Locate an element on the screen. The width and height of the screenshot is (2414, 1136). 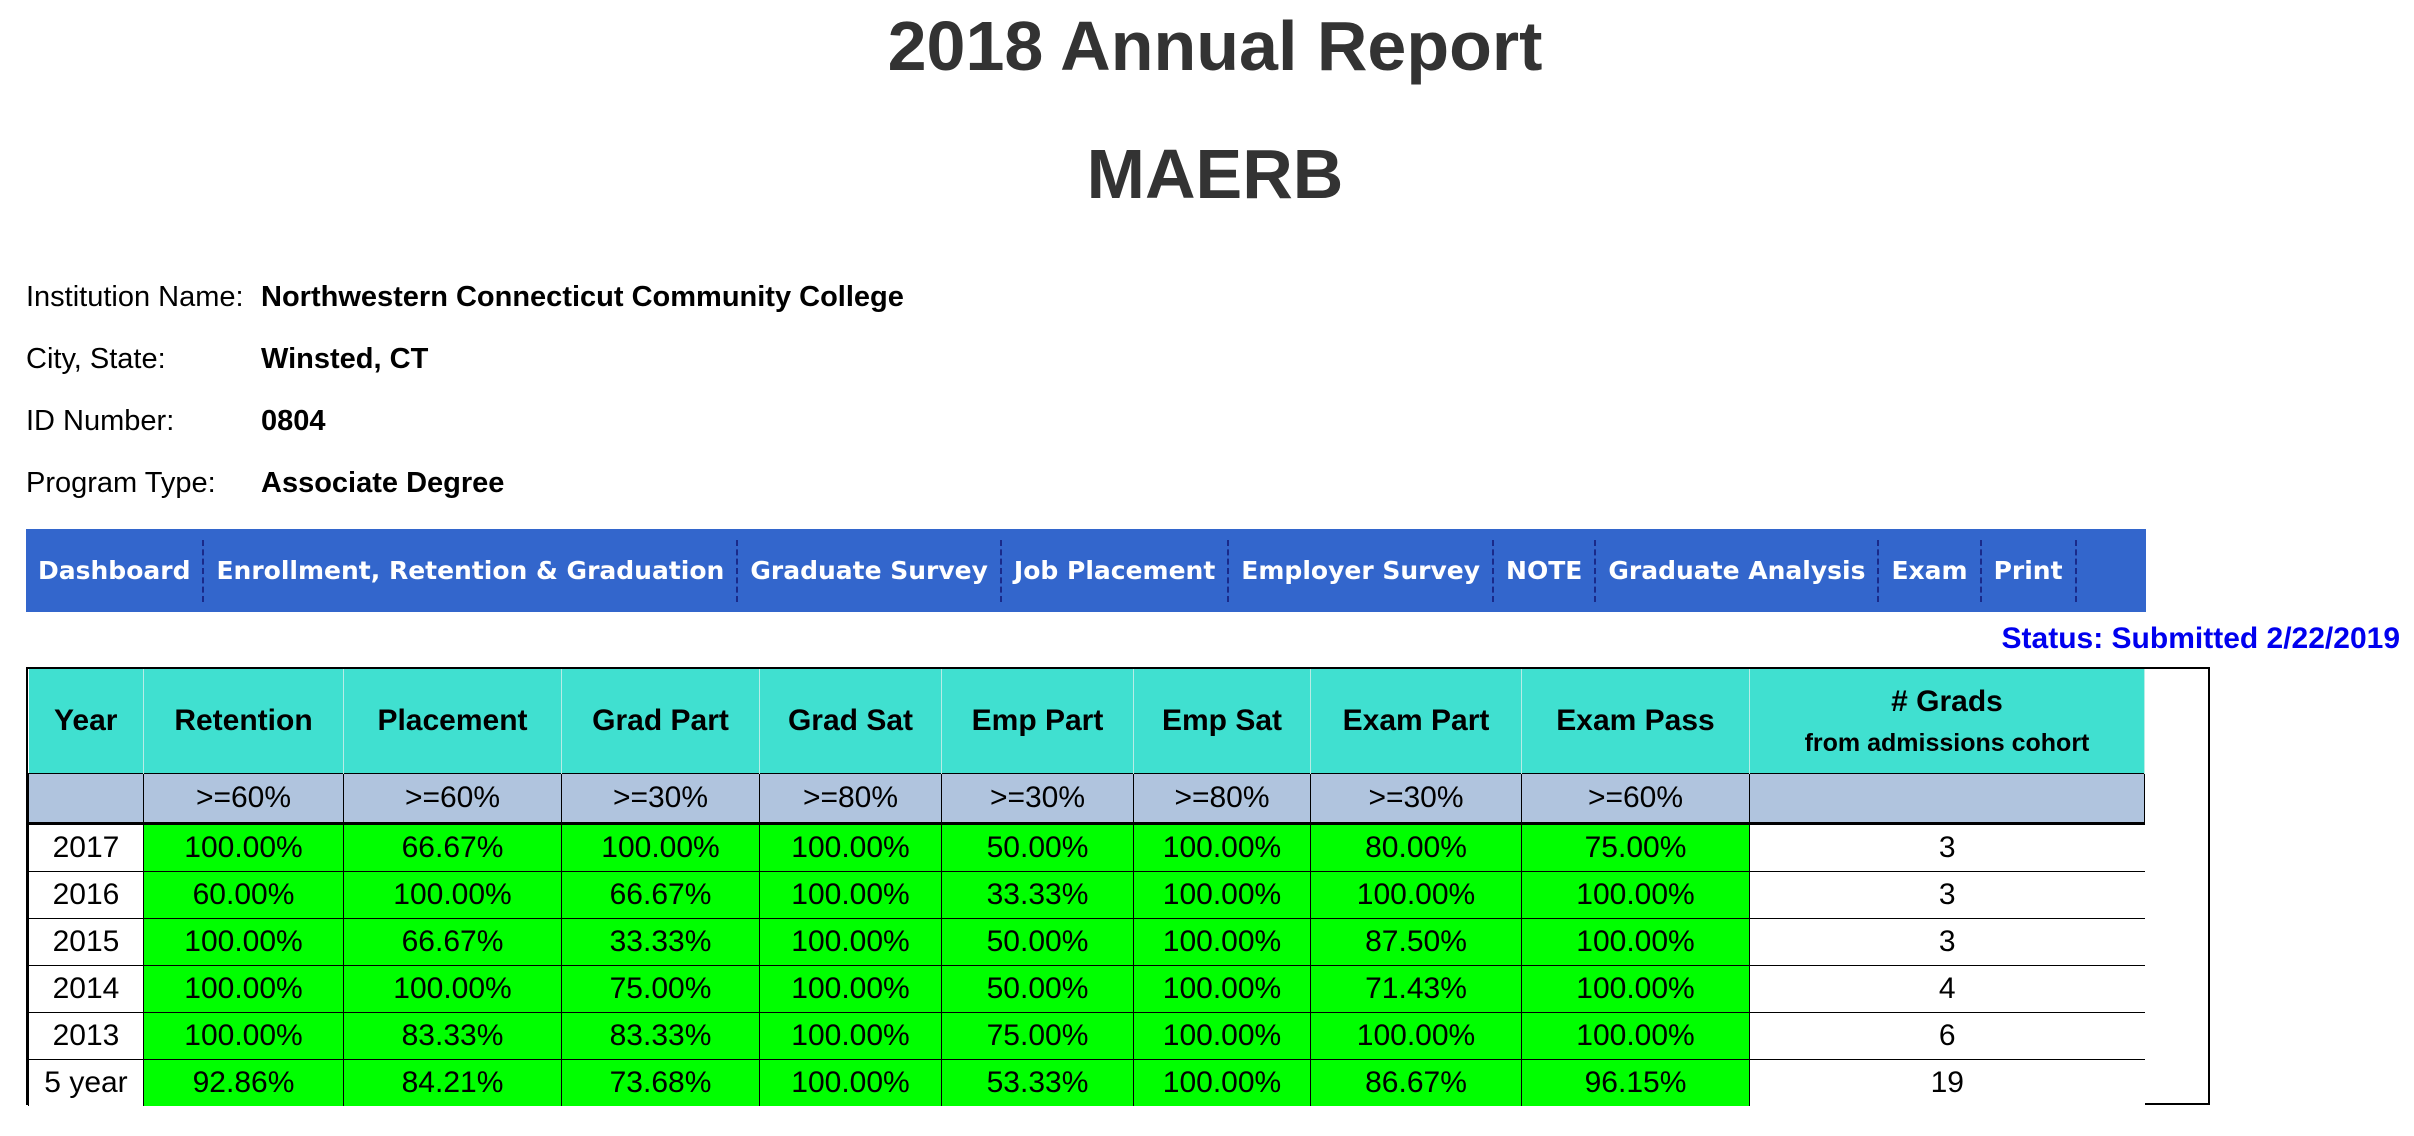
info-label: Institution Name: is located at coordinates (135, 296).